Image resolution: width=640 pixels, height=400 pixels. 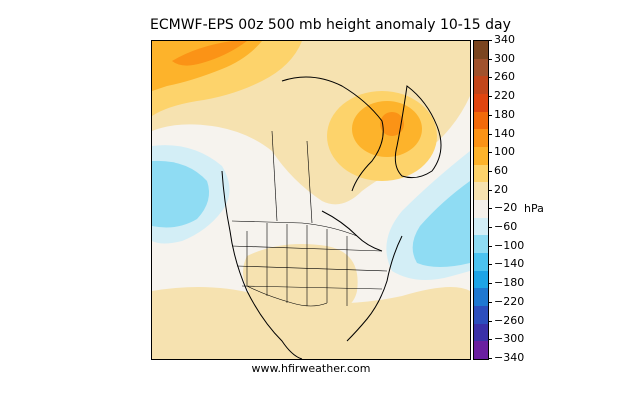 What do you see at coordinates (504, 58) in the screenshot?
I see `colorbar-tick-label: 300` at bounding box center [504, 58].